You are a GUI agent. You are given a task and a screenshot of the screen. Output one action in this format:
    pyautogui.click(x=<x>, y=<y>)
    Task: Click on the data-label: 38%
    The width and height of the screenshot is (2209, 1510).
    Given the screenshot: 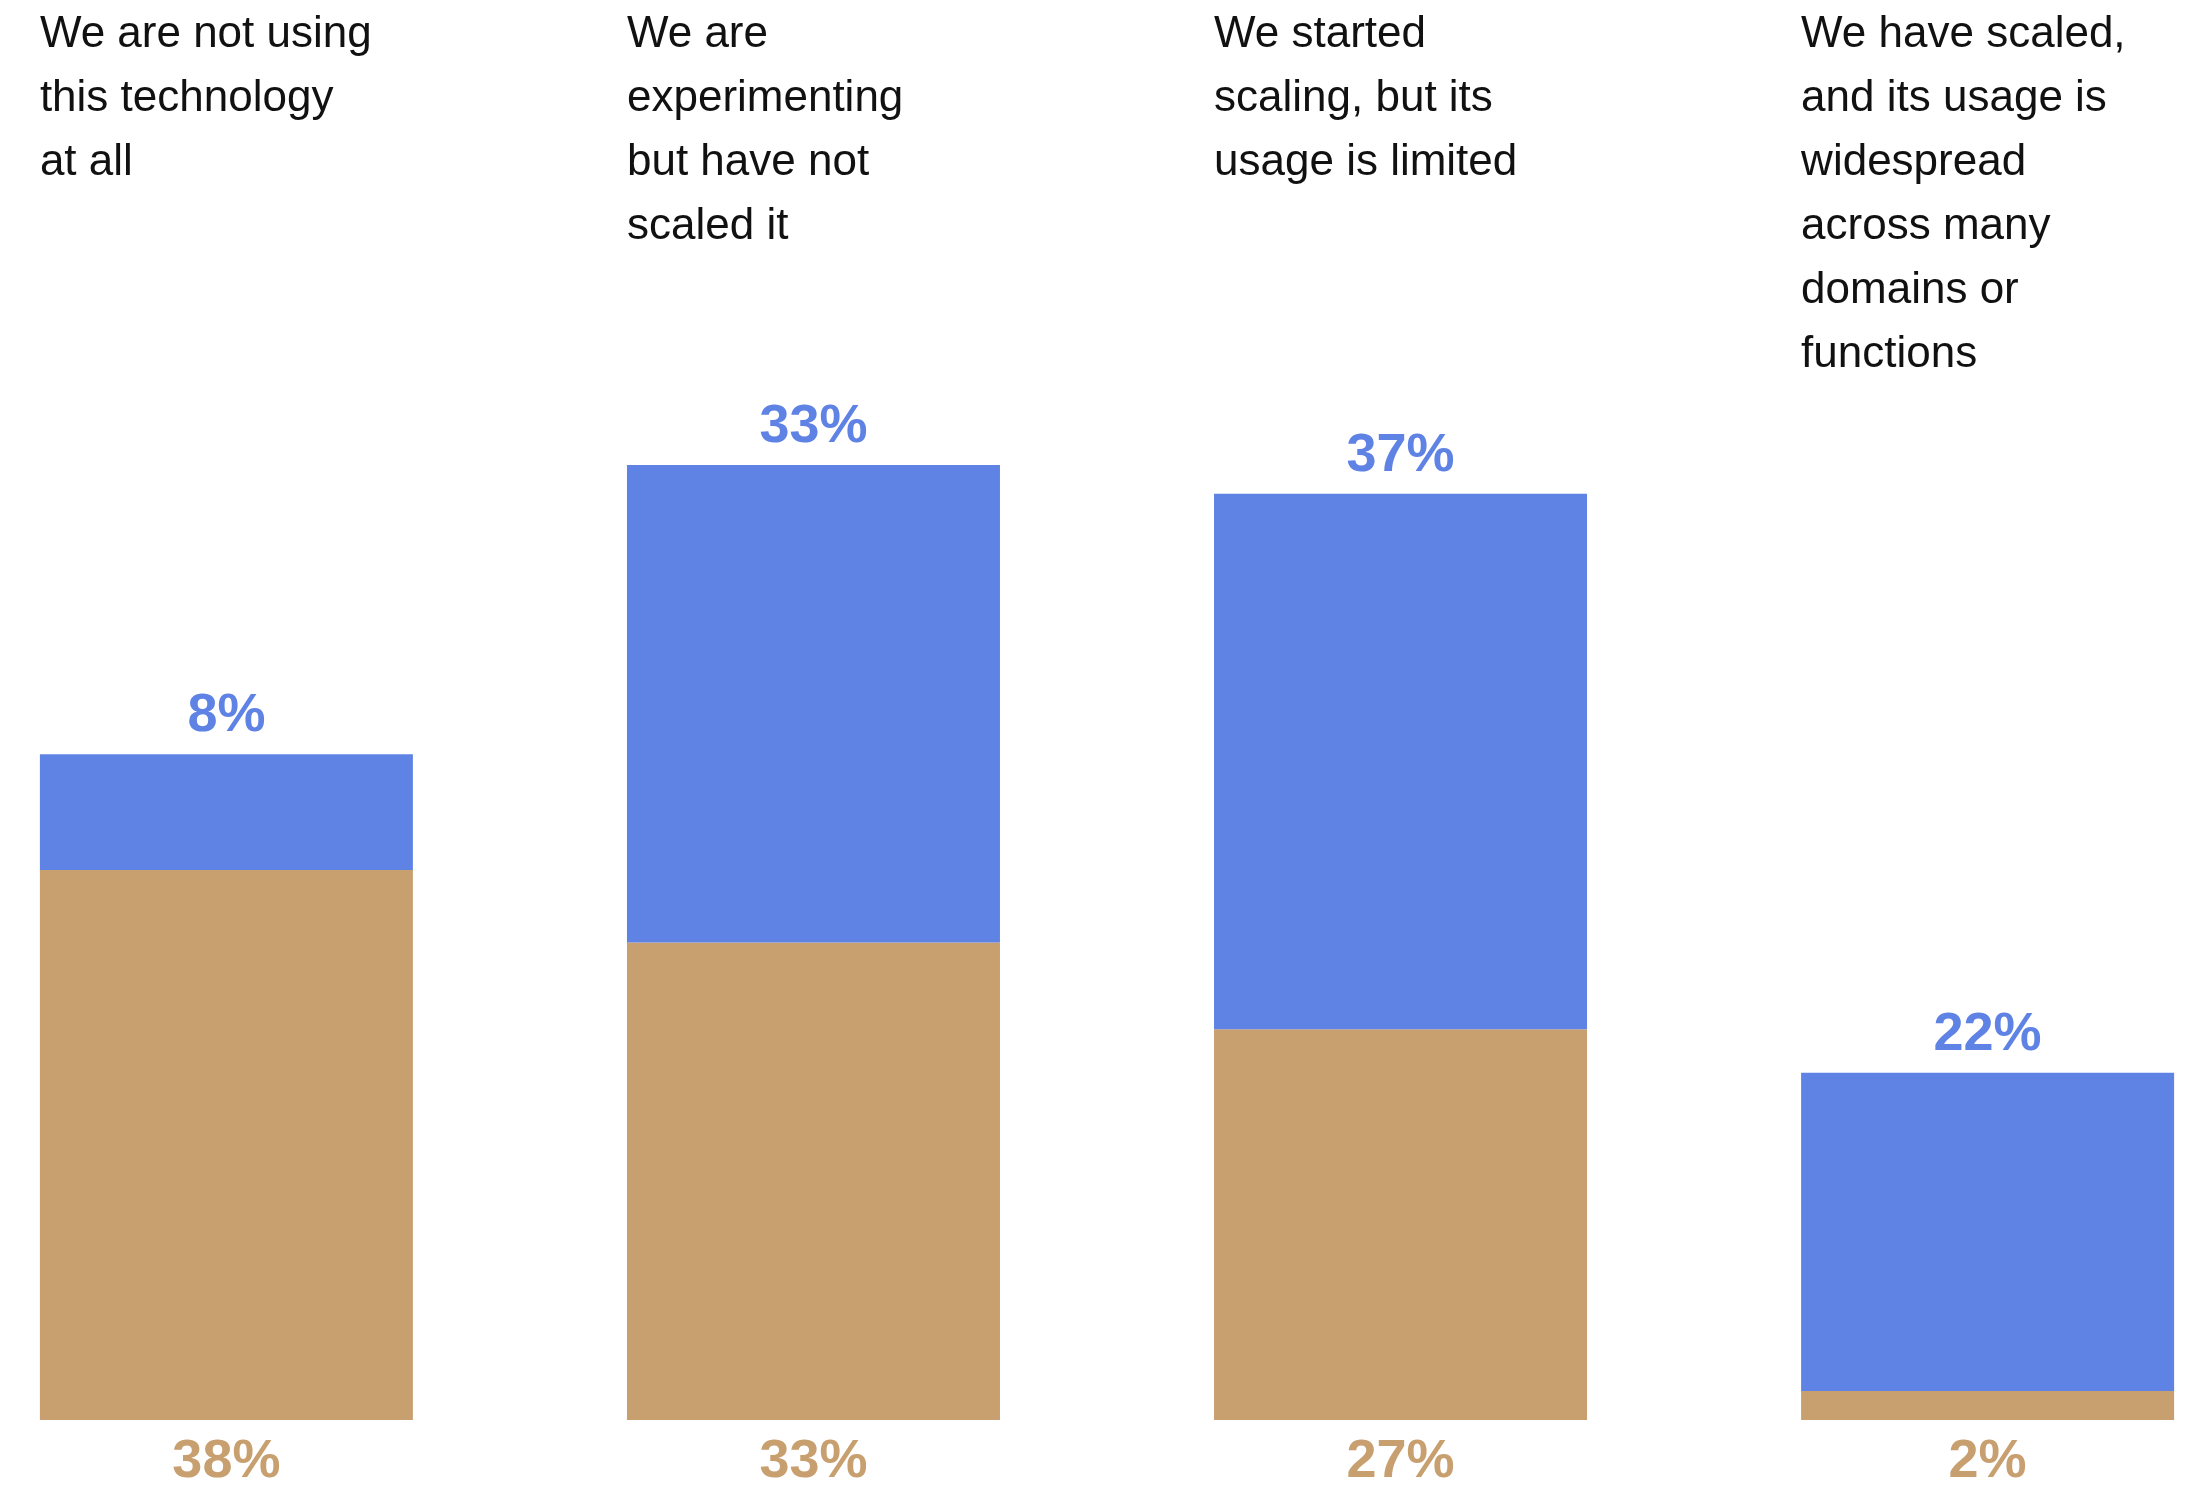 What is the action you would take?
    pyautogui.click(x=226, y=1458)
    